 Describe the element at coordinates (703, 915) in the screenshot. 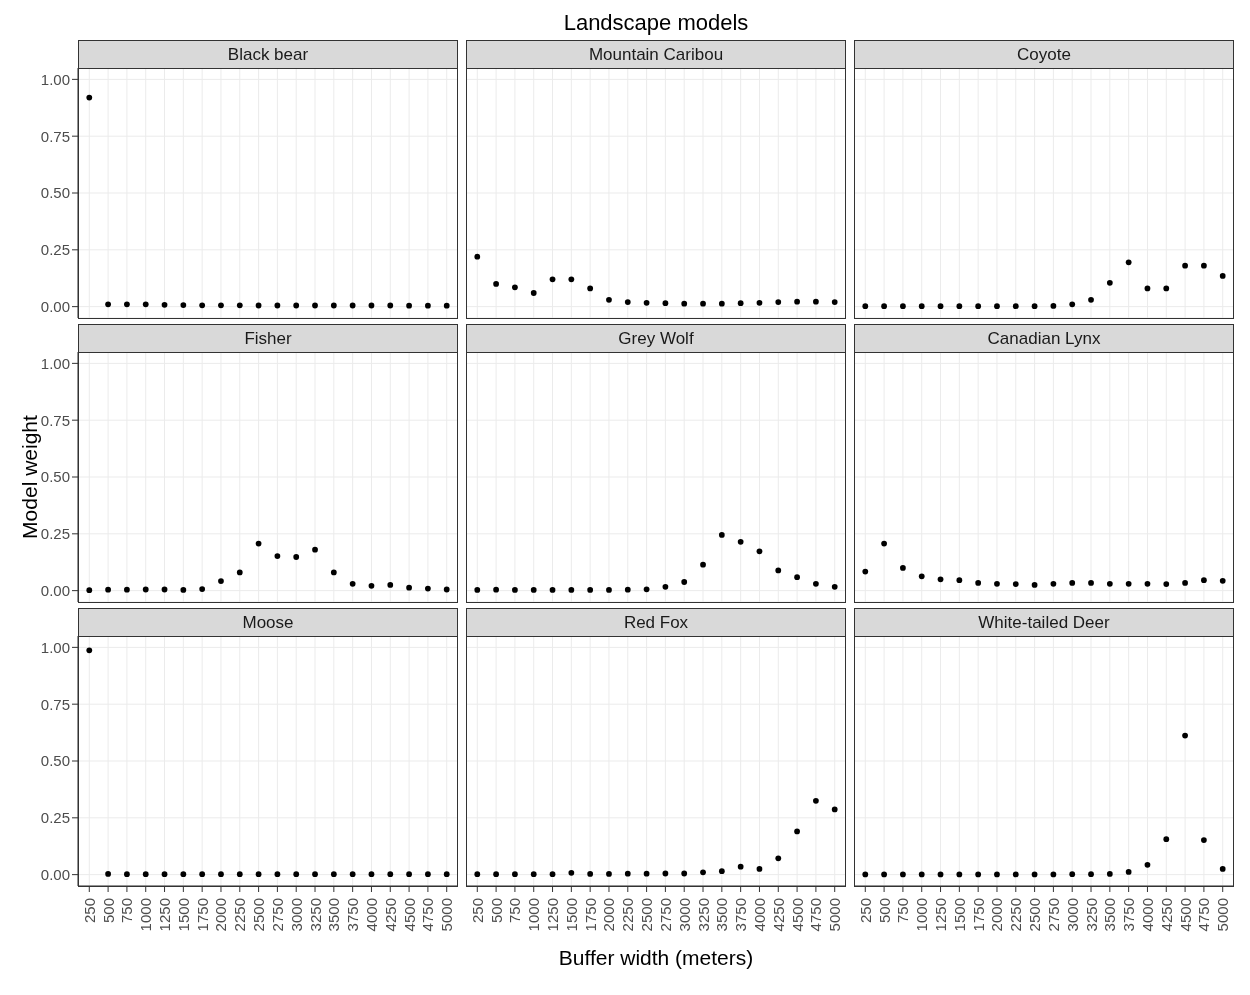

I see `x-tick-label: 3250` at that location.